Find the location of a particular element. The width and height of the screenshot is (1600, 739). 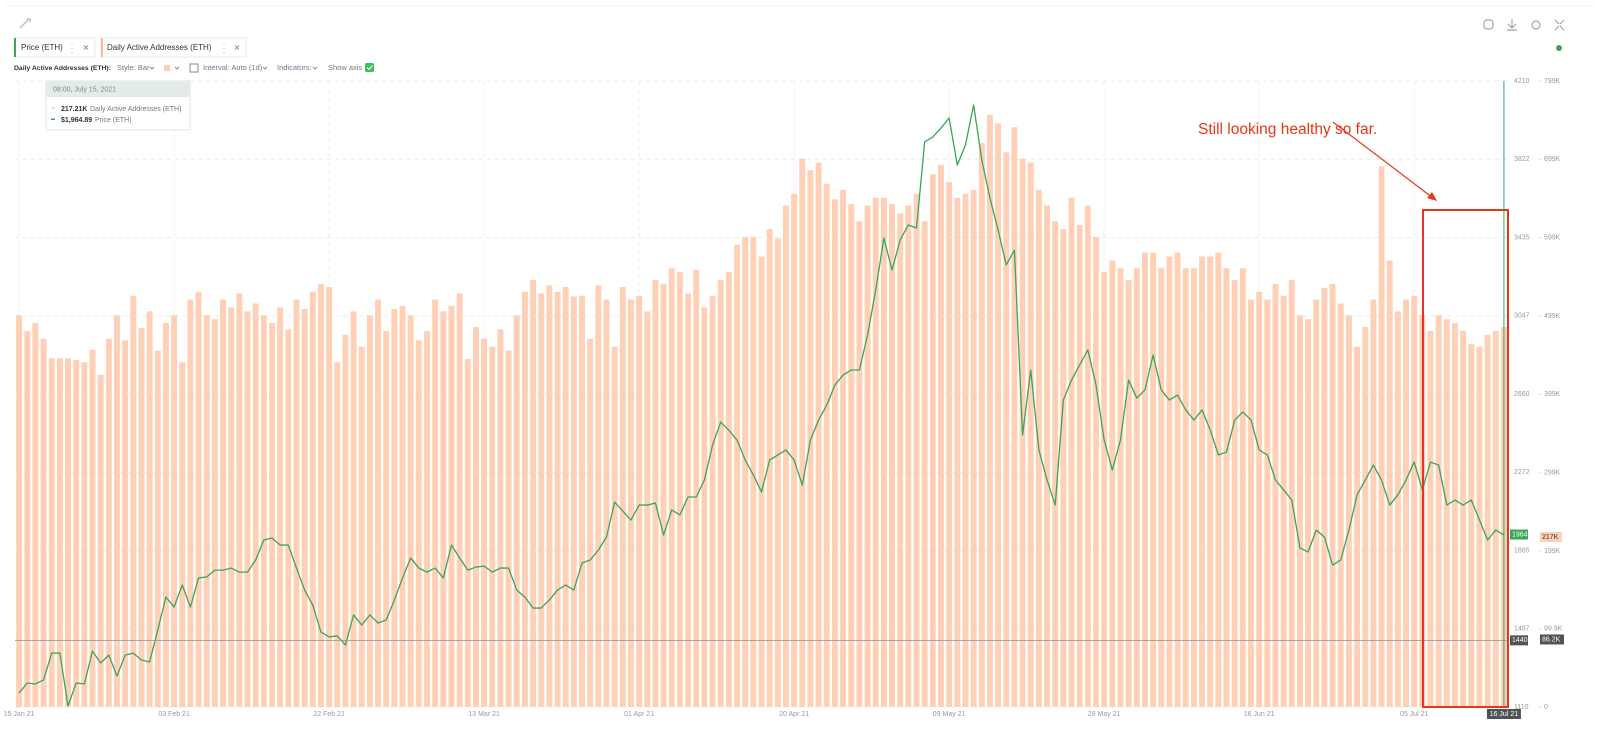

tooltip-header is located at coordinates (118, 89).